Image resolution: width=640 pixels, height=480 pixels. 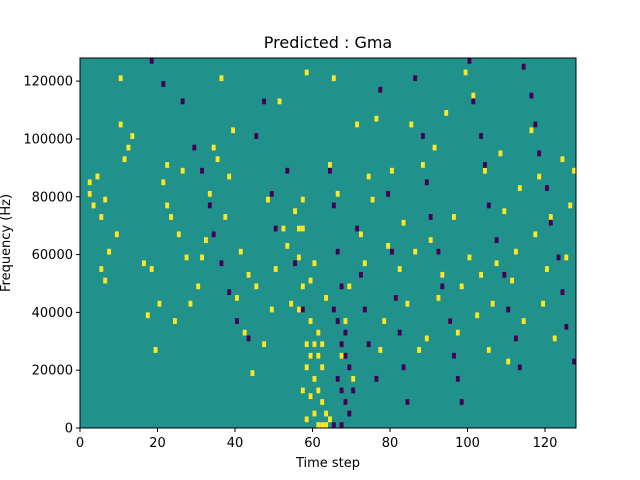 I want to click on y-tick-label: 80000, so click(x=52, y=197).